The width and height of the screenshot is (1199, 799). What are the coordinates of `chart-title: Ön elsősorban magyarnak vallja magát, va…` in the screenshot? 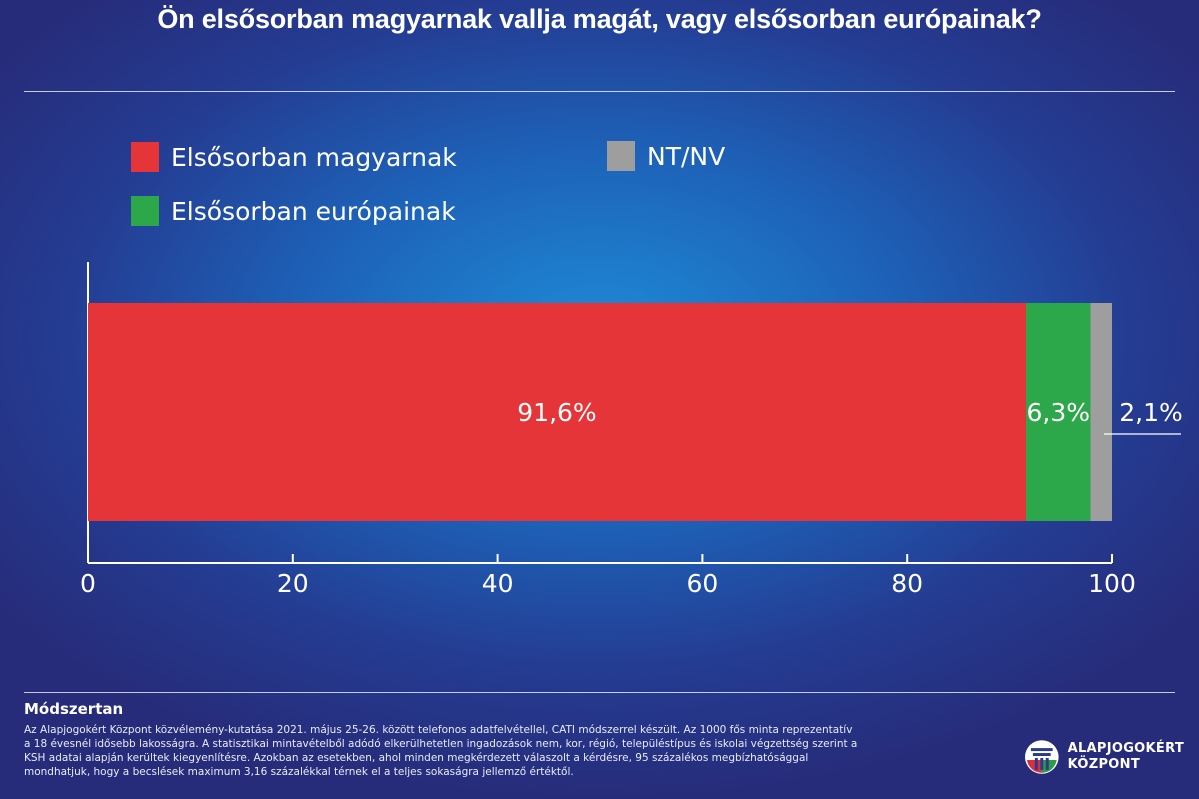 It's located at (599, 19).